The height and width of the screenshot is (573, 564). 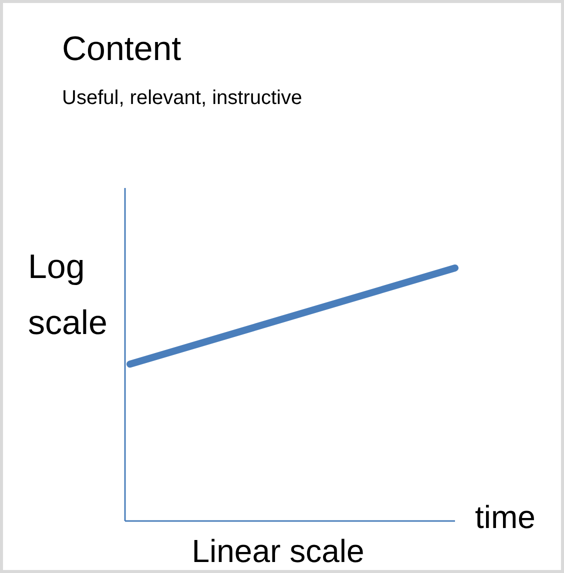 I want to click on y-axis-title: Log scale, so click(x=68, y=295).